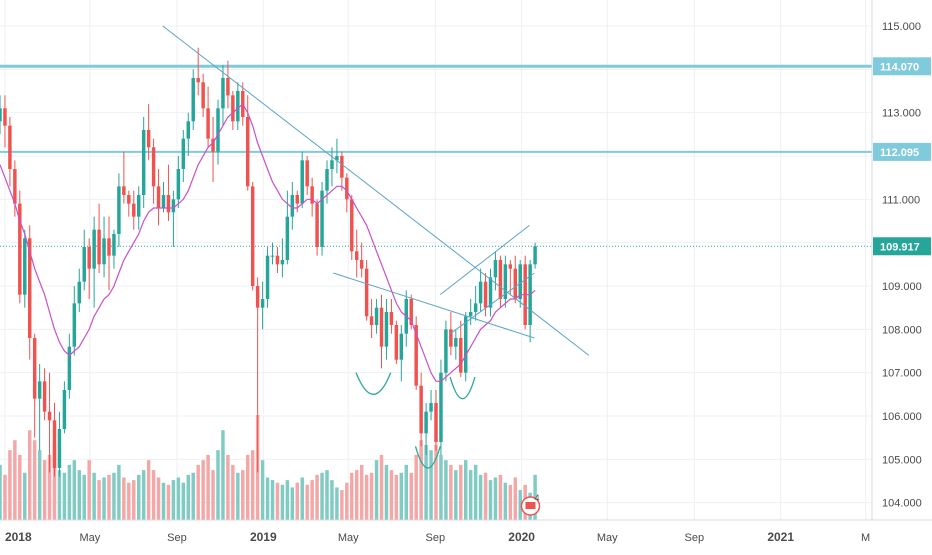 This screenshot has width=932, height=555. Describe the element at coordinates (373, 383) in the screenshot. I see `pattern-arc-left-shoulder` at that location.